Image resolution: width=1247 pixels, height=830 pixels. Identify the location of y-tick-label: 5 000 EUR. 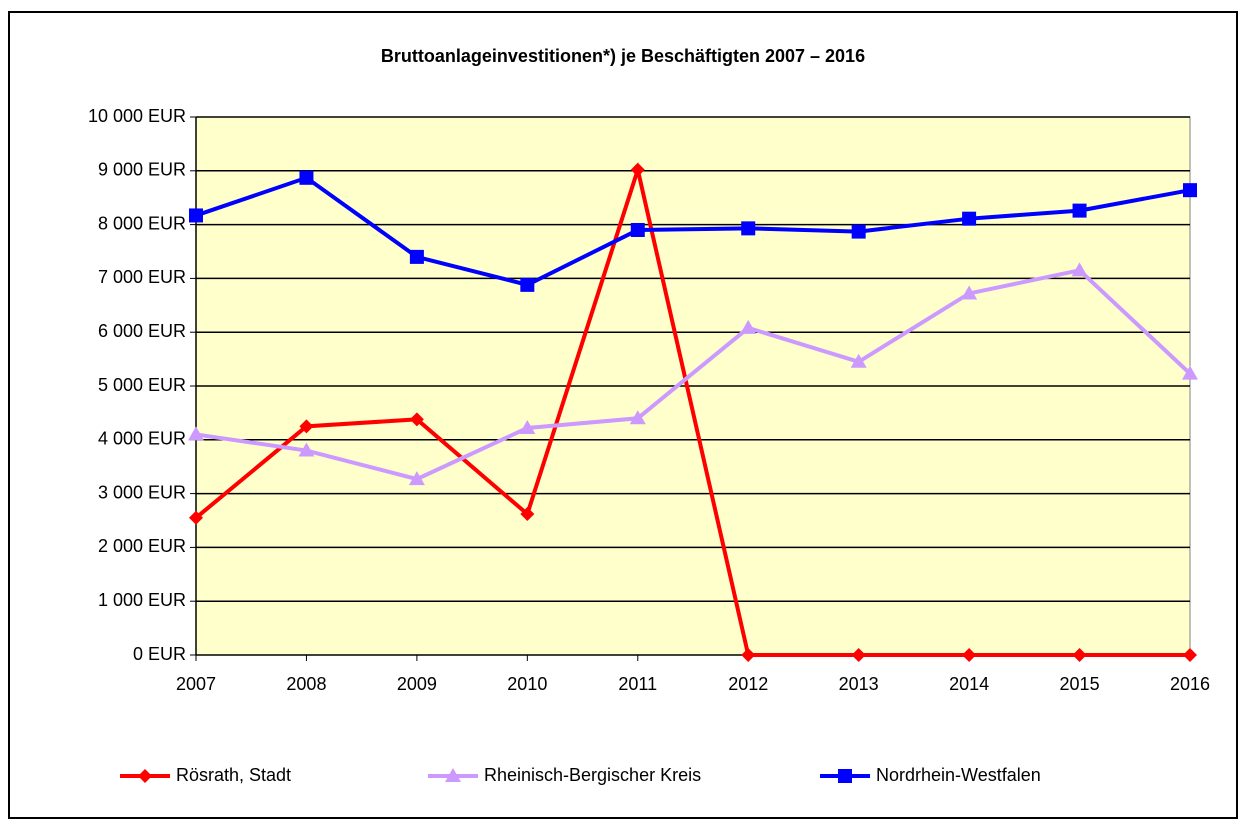
(142, 385).